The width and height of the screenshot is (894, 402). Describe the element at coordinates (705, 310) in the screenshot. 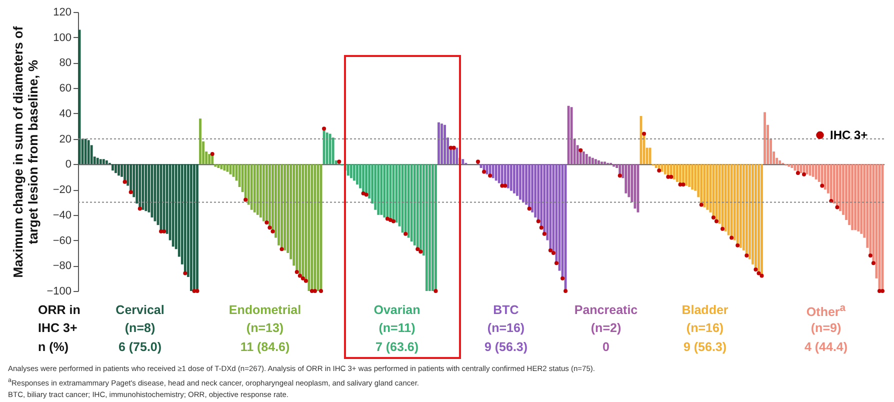

I see `text: Bladder` at that location.